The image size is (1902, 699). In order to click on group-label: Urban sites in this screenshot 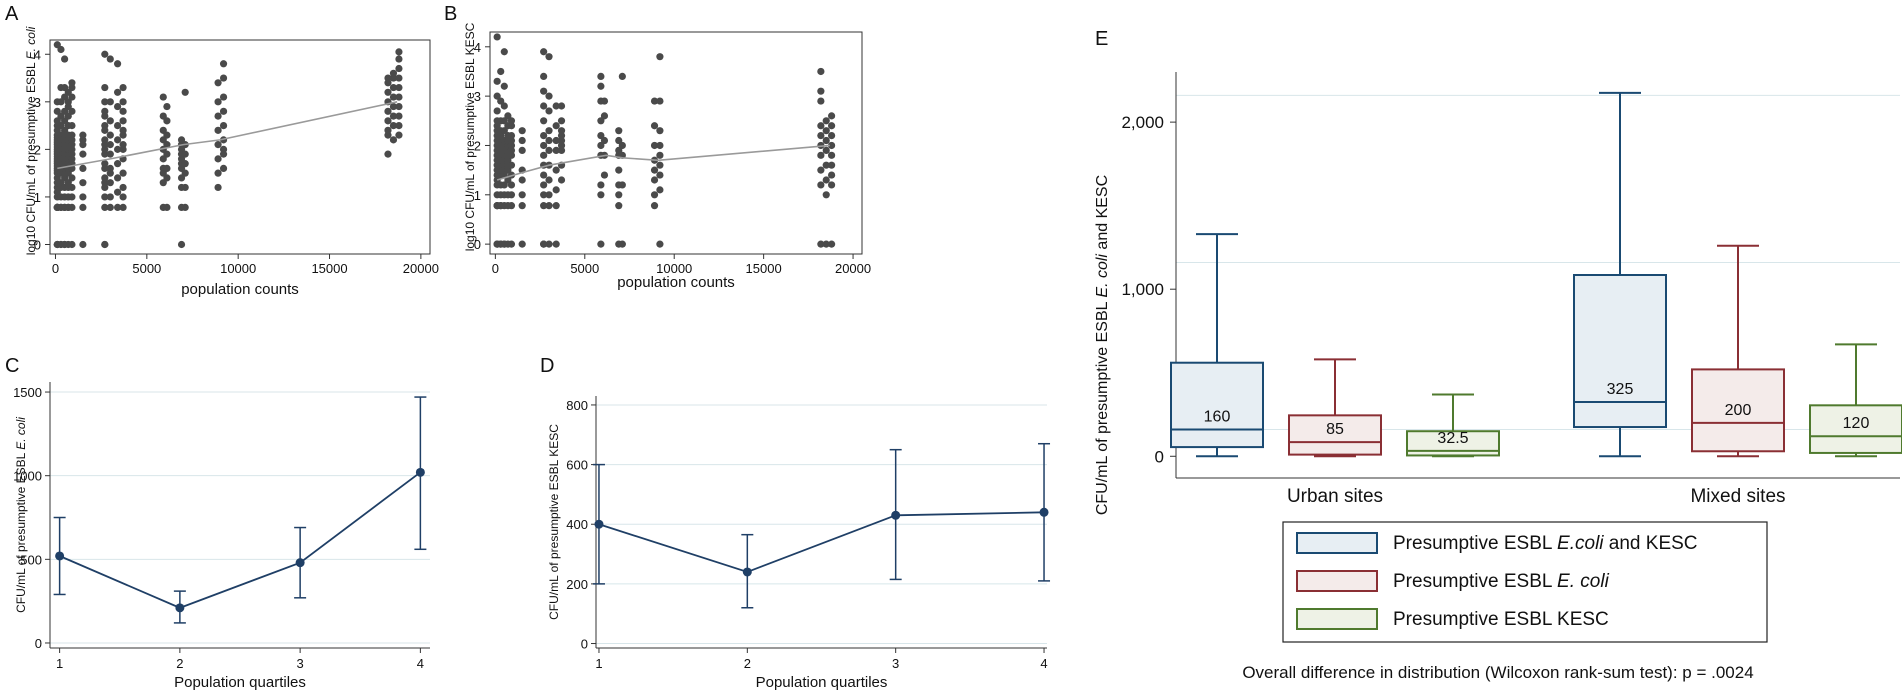, I will do `click(1335, 496)`.